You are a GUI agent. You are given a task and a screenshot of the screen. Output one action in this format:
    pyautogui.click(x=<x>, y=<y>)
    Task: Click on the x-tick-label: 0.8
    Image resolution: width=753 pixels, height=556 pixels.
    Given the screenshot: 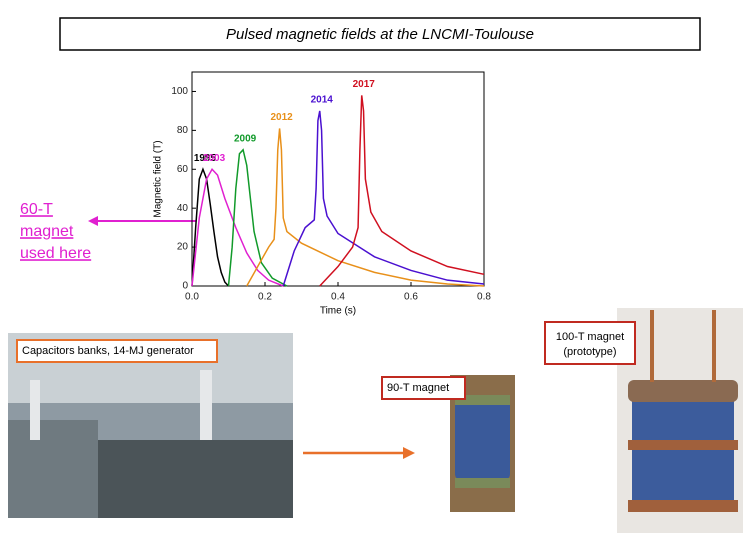 What is the action you would take?
    pyautogui.click(x=484, y=297)
    